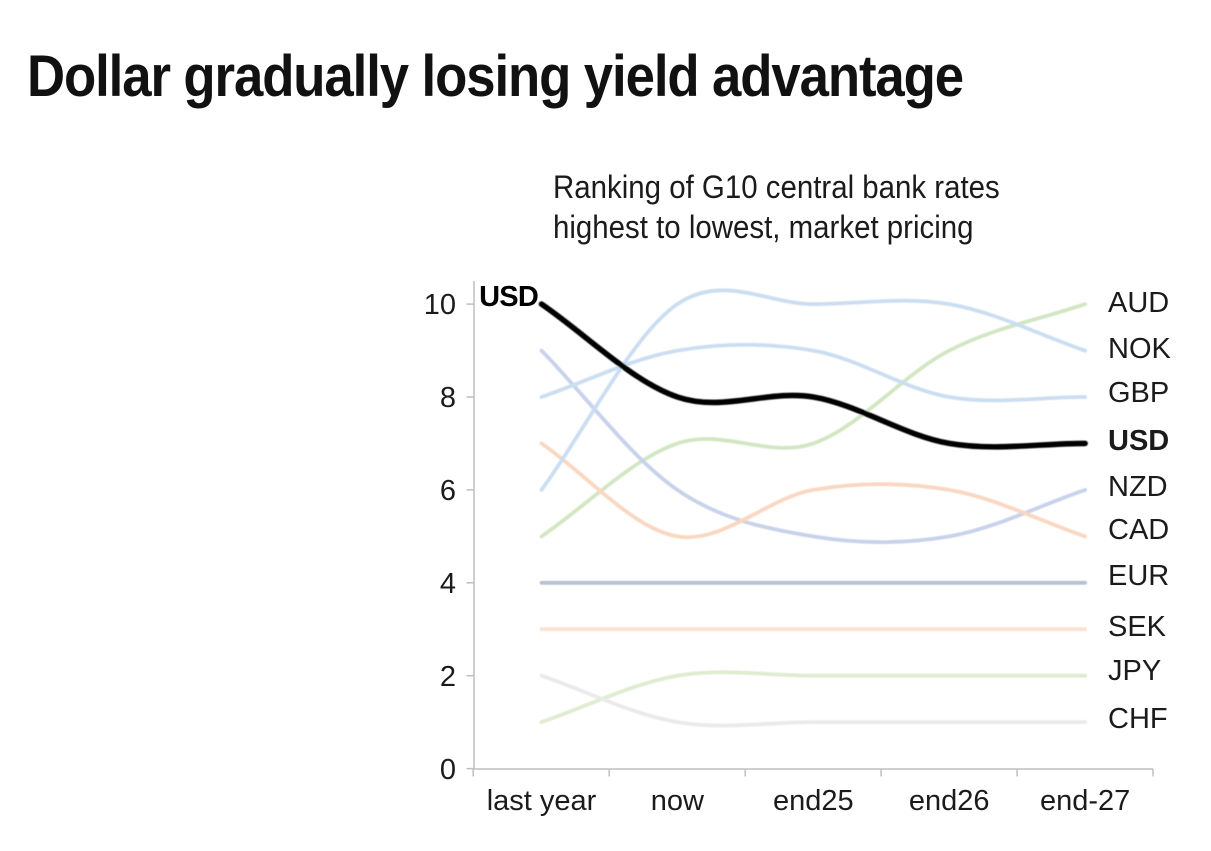 The width and height of the screenshot is (1211, 851). What do you see at coordinates (1085, 801) in the screenshot?
I see `svg-text: end-27` at bounding box center [1085, 801].